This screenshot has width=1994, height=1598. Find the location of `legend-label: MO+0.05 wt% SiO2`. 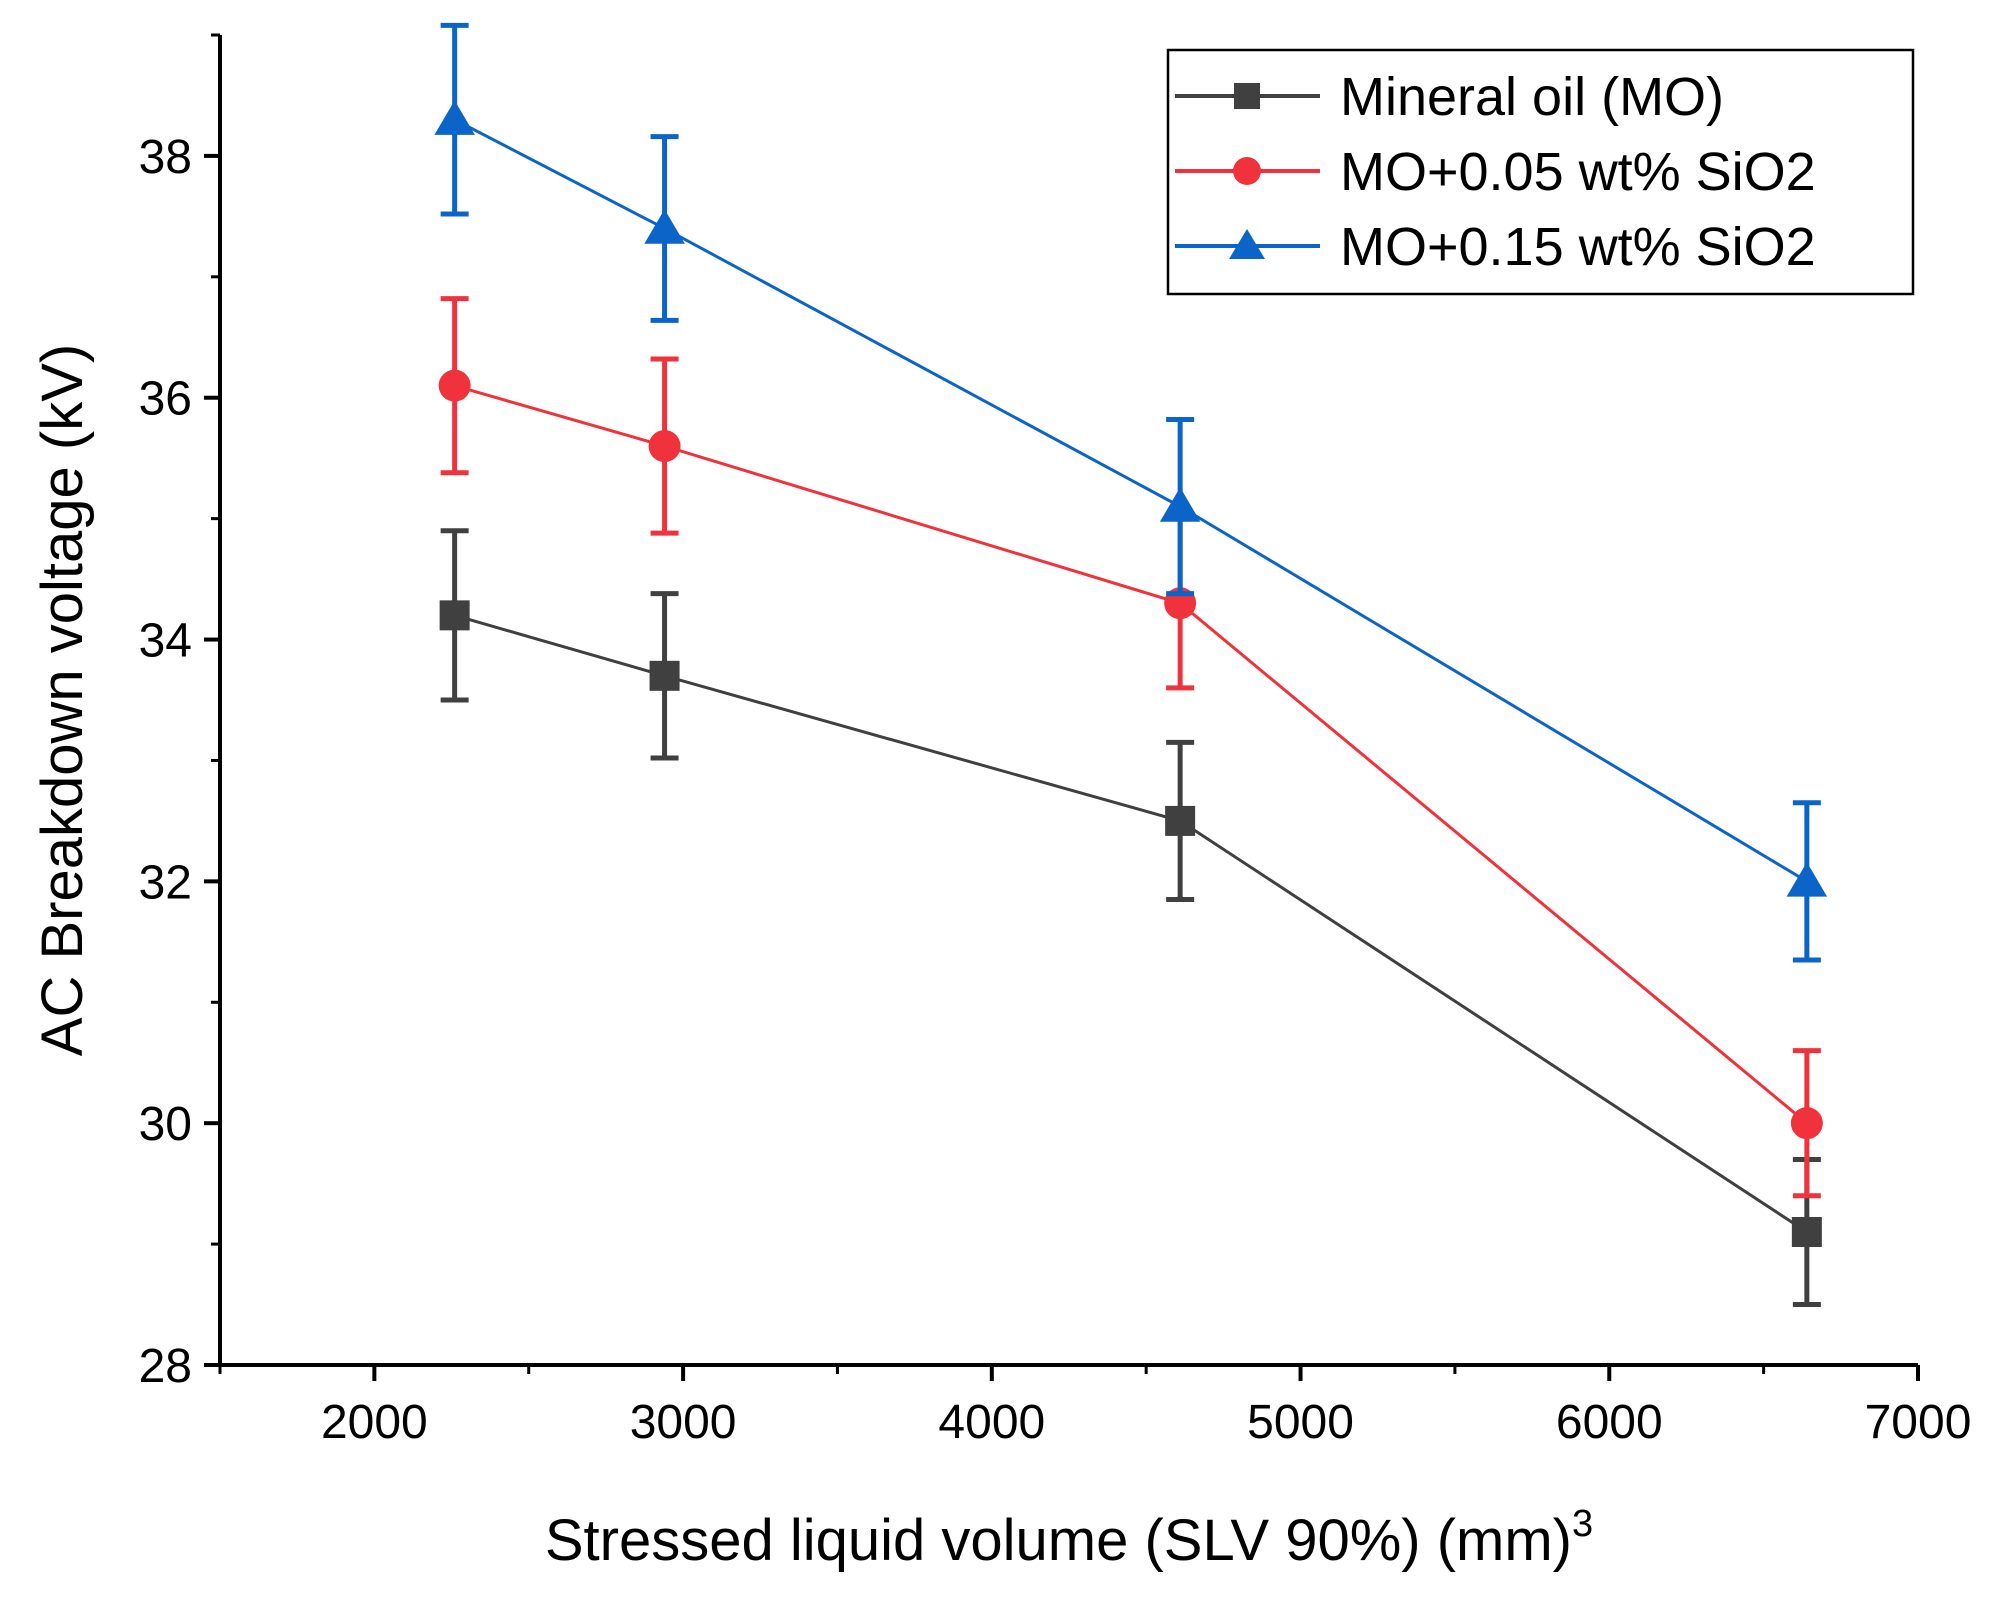

legend-label: MO+0.05 wt% SiO2 is located at coordinates (1578, 172).